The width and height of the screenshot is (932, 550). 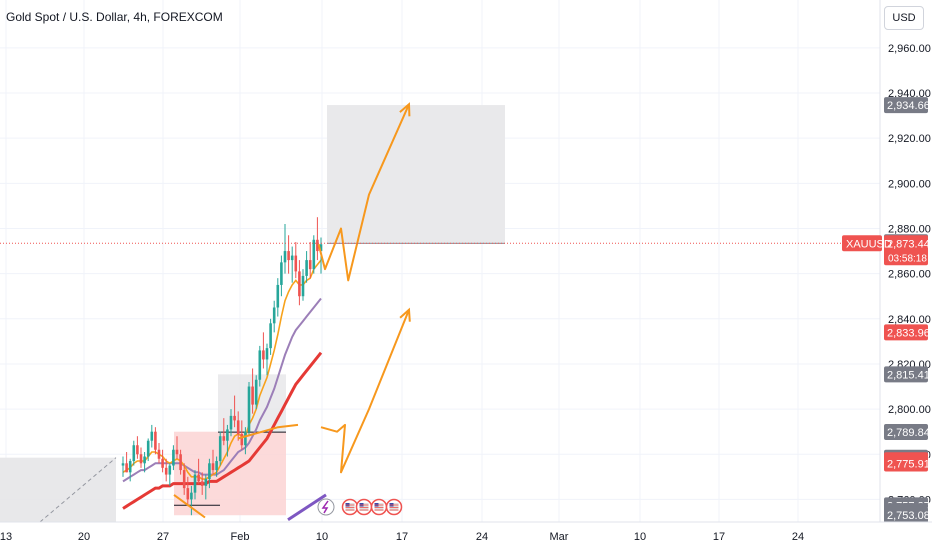 I want to click on symbol-tag-bg, so click(x=862, y=243).